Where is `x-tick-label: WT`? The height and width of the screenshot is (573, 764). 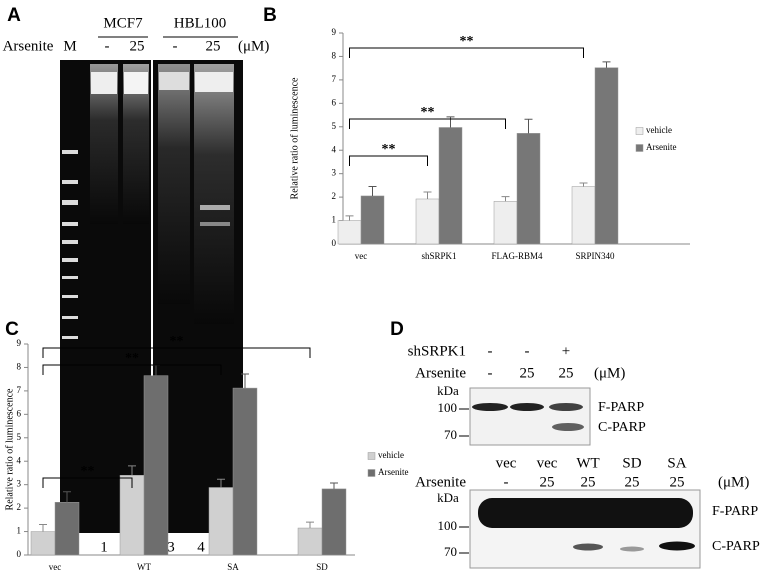
x-tick-label: WT is located at coordinates (144, 567).